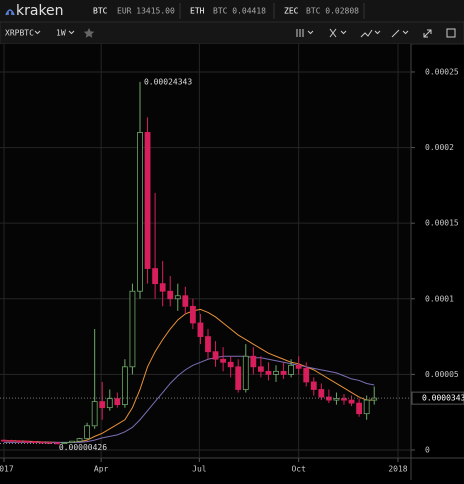  I want to click on logo-icon, so click(10, 12).